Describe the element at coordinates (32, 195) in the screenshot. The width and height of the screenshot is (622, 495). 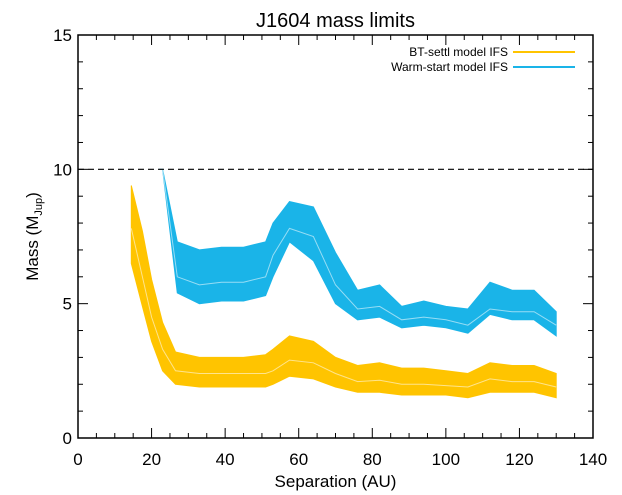
I see `y-axis-label-close: )` at that location.